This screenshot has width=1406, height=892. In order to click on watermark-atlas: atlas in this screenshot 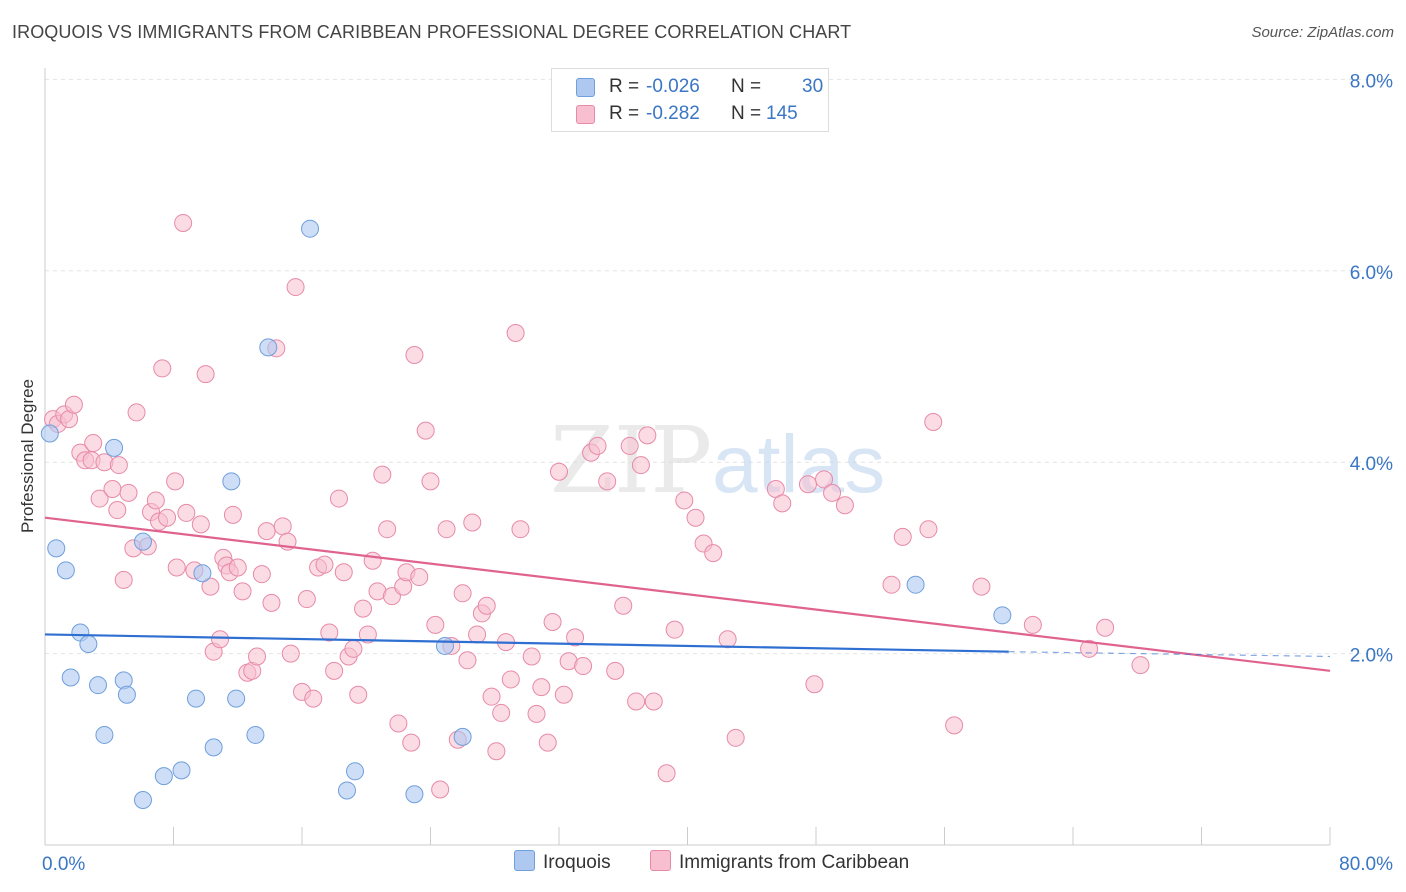, I will do `click(798, 464)`.